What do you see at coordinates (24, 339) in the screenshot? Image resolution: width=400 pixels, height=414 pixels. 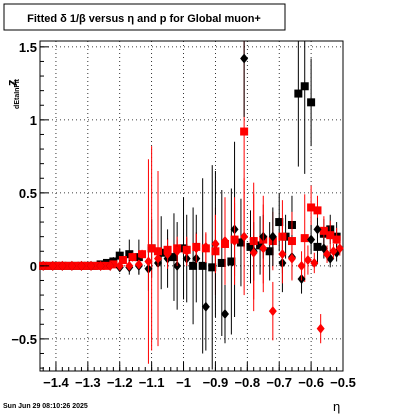 I see `y-tick-label: −0.5` at bounding box center [24, 339].